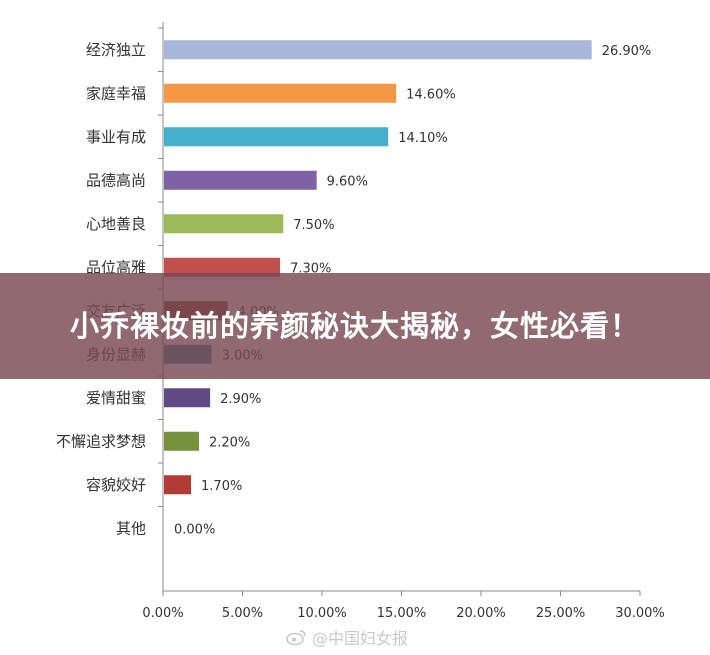 Image resolution: width=710 pixels, height=655 pixels. Describe the element at coordinates (242, 613) in the screenshot. I see `x-tick-label: 5.00%` at that location.